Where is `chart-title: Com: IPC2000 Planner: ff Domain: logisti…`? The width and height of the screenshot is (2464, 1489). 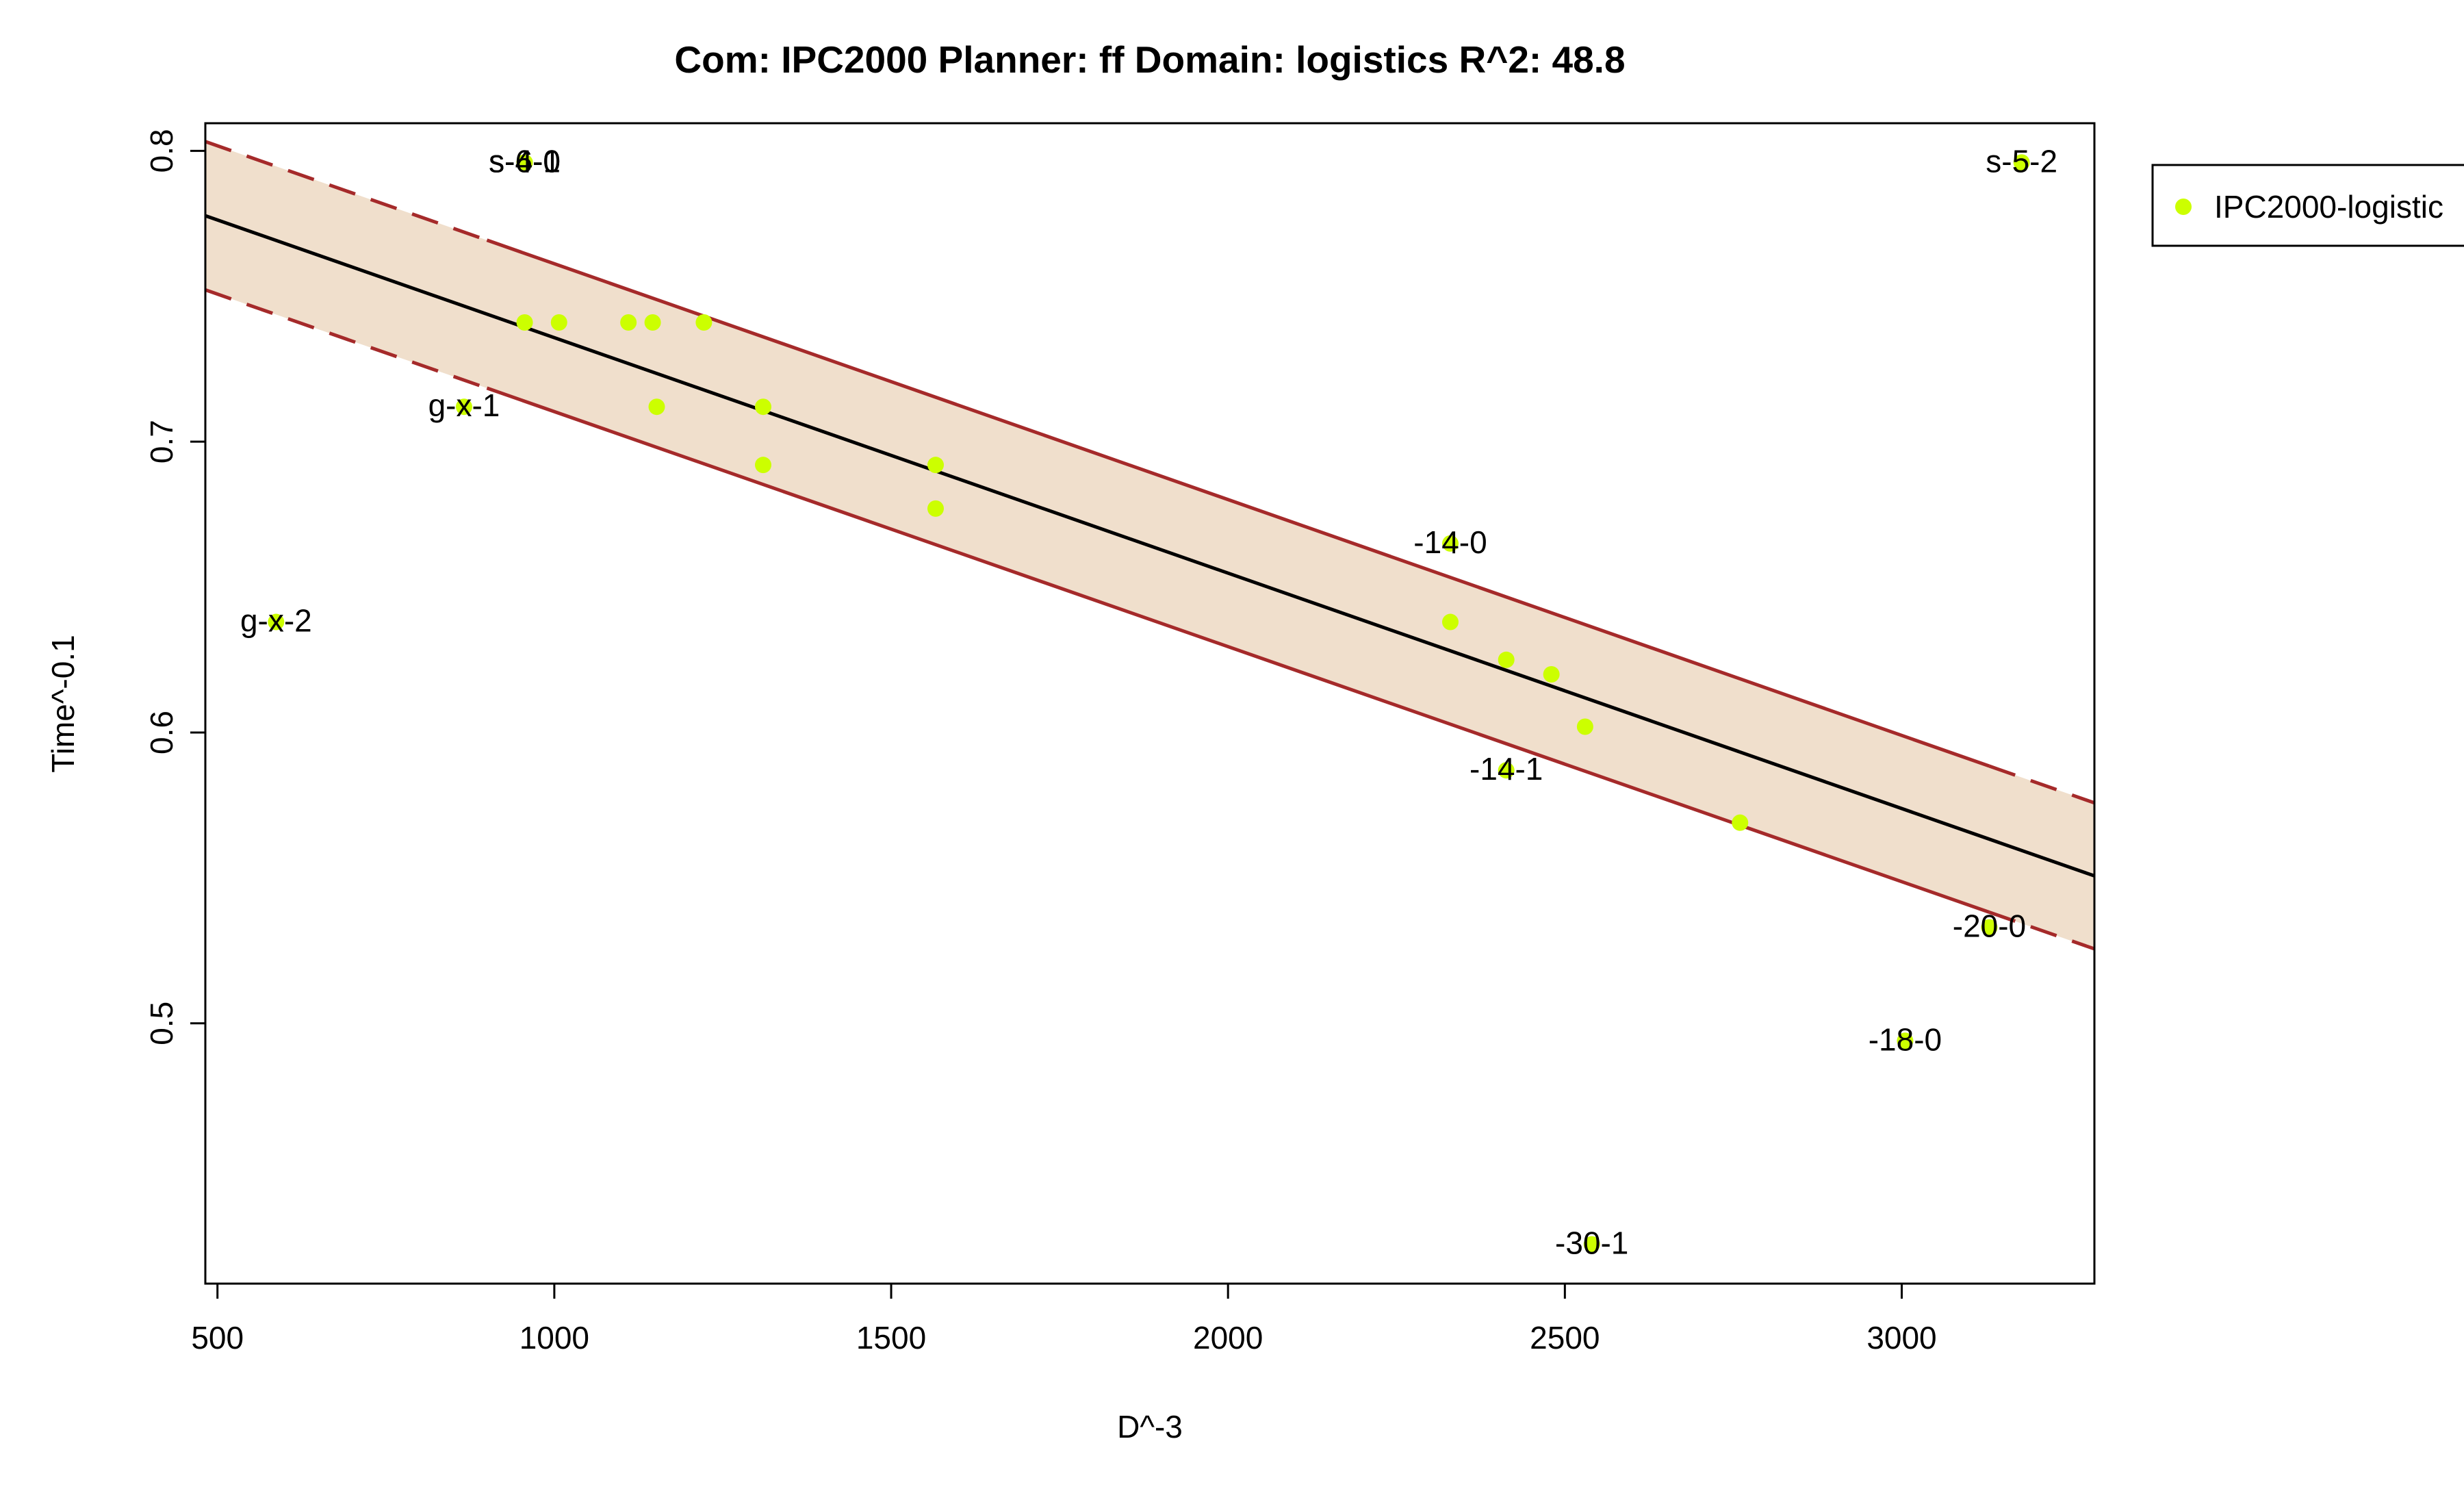
chart-title: Com: IPC2000 Planner: ff Domain: logisti… is located at coordinates (1149, 60).